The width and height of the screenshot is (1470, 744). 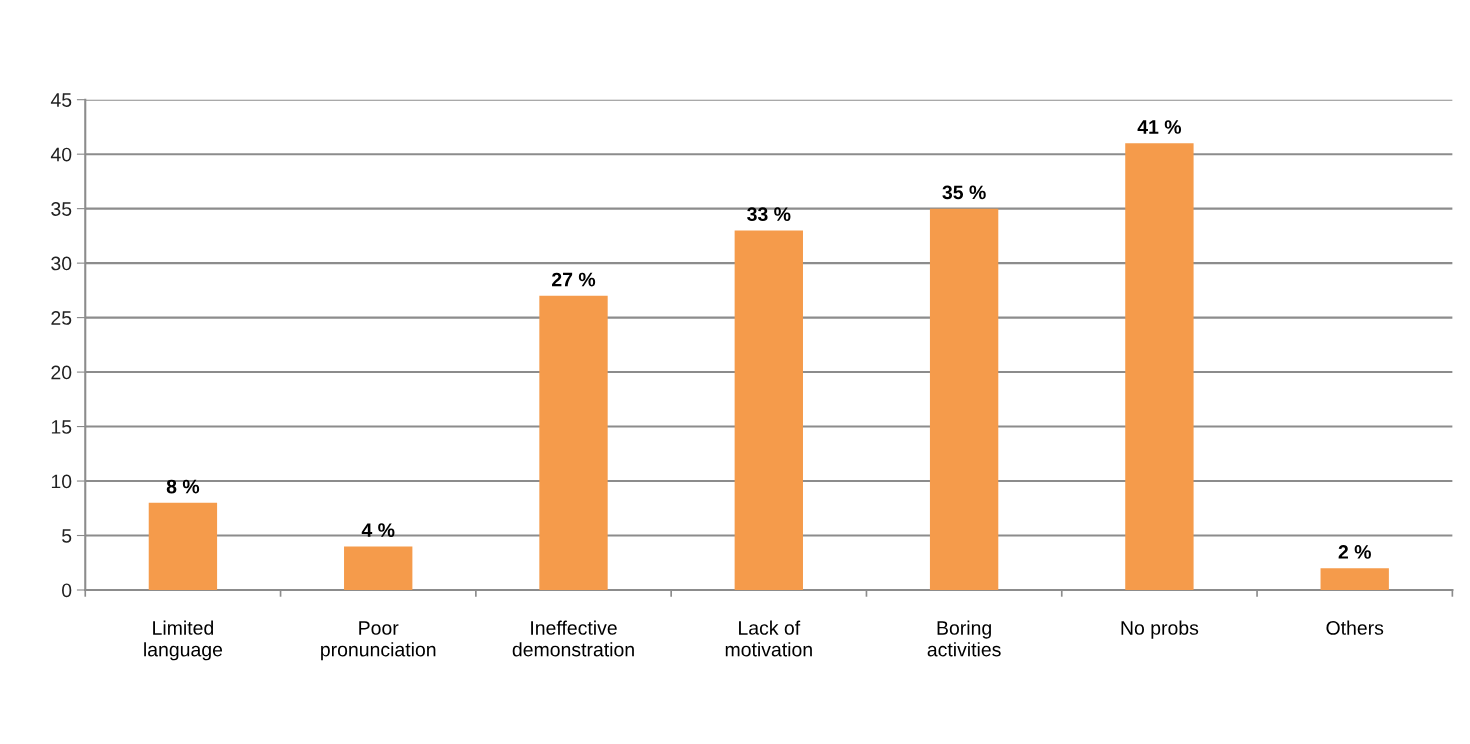 I want to click on x-tick-label: No probs, so click(x=1160, y=629).